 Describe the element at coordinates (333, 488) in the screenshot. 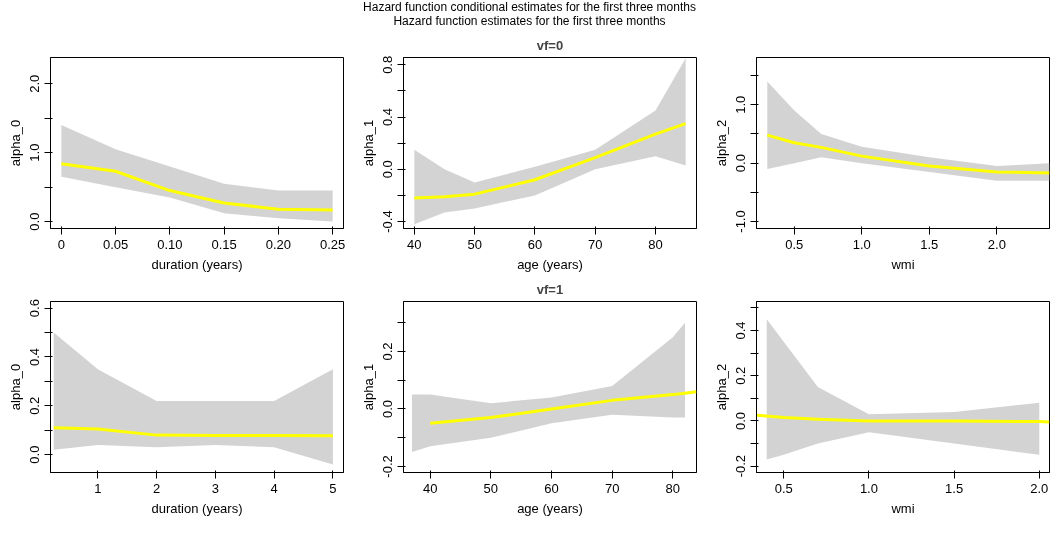

I see `x-tick-label: 5` at that location.